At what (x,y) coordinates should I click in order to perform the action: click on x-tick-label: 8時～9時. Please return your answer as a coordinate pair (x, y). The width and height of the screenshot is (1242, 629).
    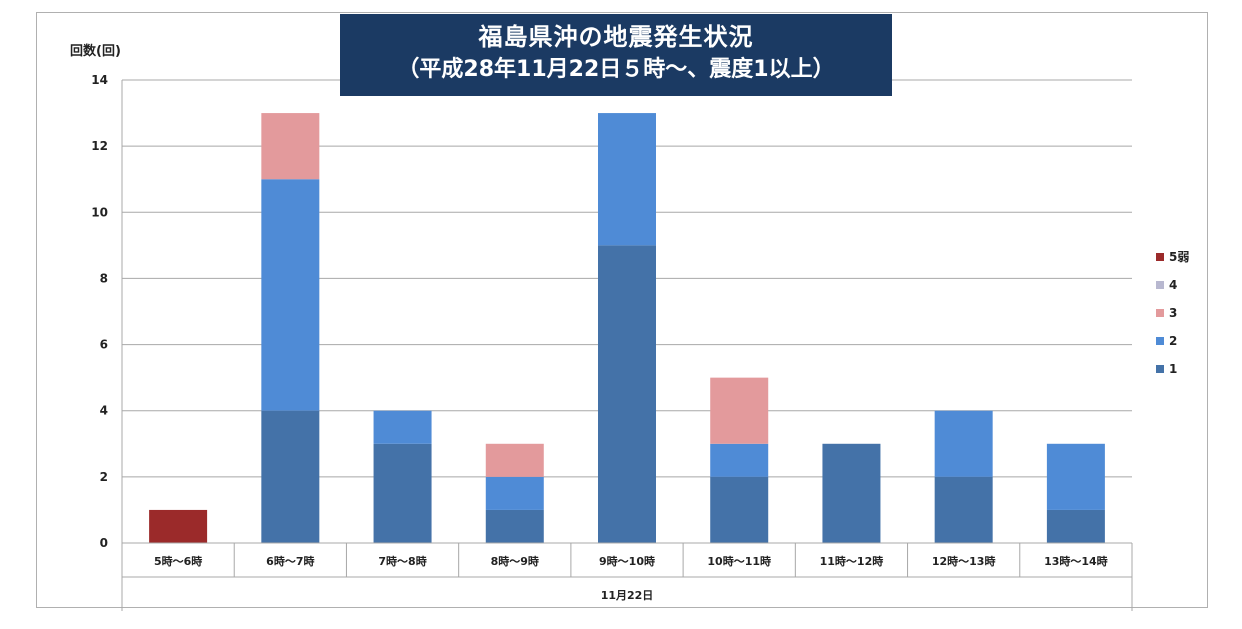
    Looking at the image, I should click on (515, 561).